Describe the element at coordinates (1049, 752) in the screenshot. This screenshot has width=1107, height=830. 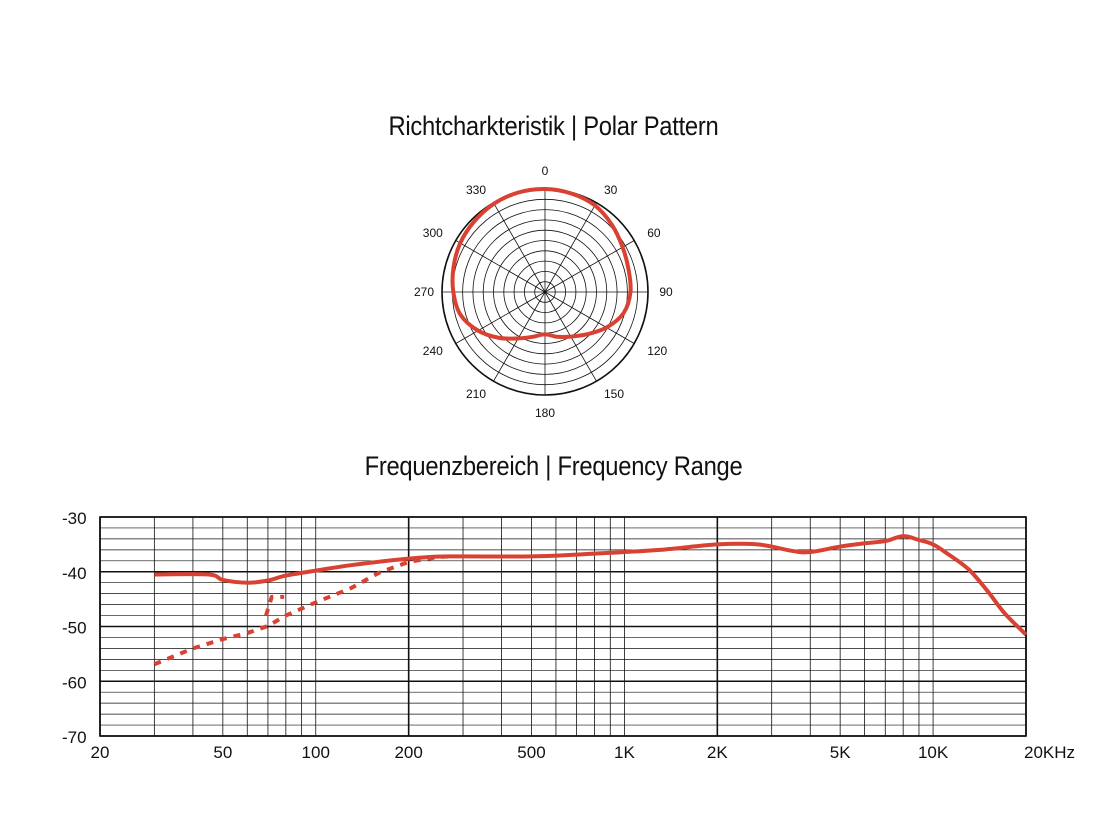
I see `x-tick-label: 20KHz` at that location.